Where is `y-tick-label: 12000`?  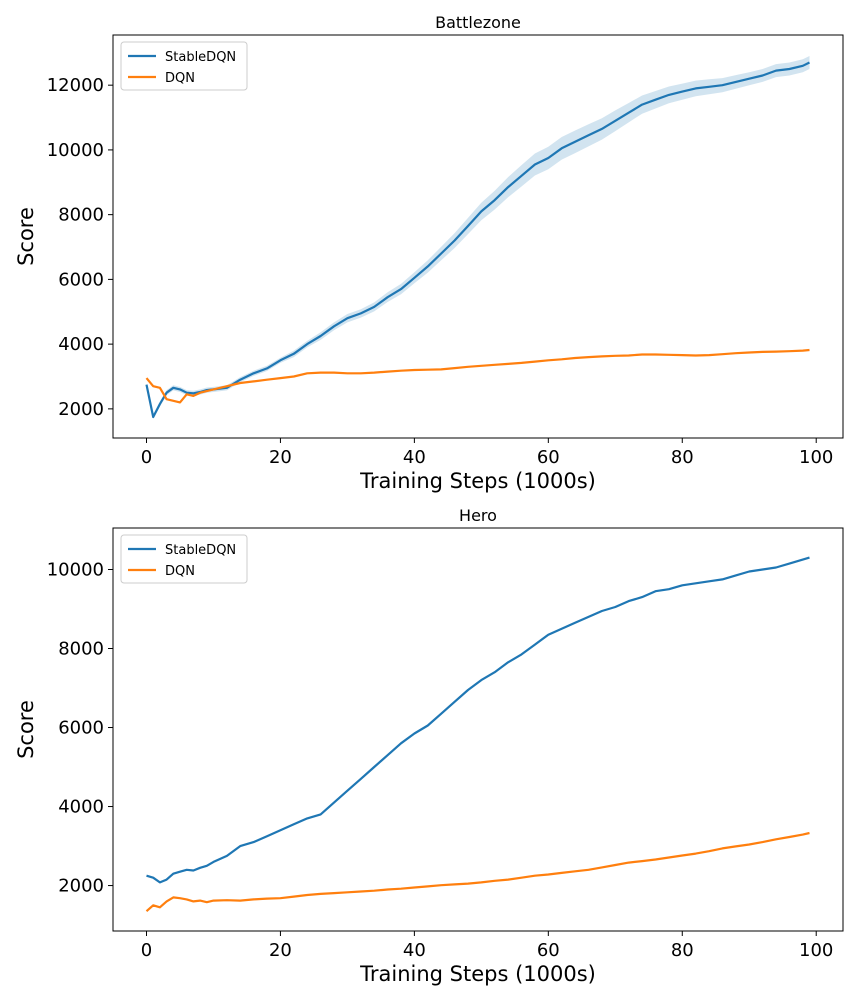
y-tick-label: 12000 is located at coordinates (75, 85).